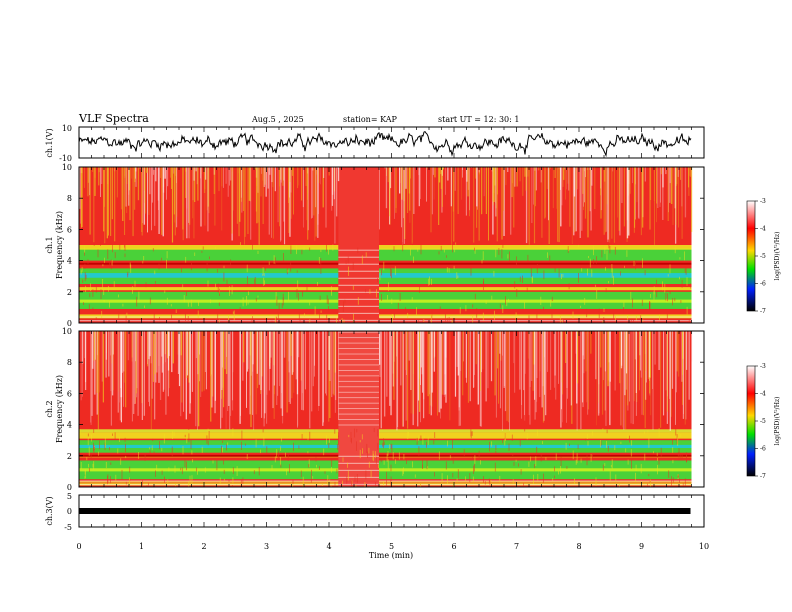 The height and width of the screenshot is (612, 792). What do you see at coordinates (763, 394) in the screenshot?
I see `colorbar-tick-label: -4` at bounding box center [763, 394].